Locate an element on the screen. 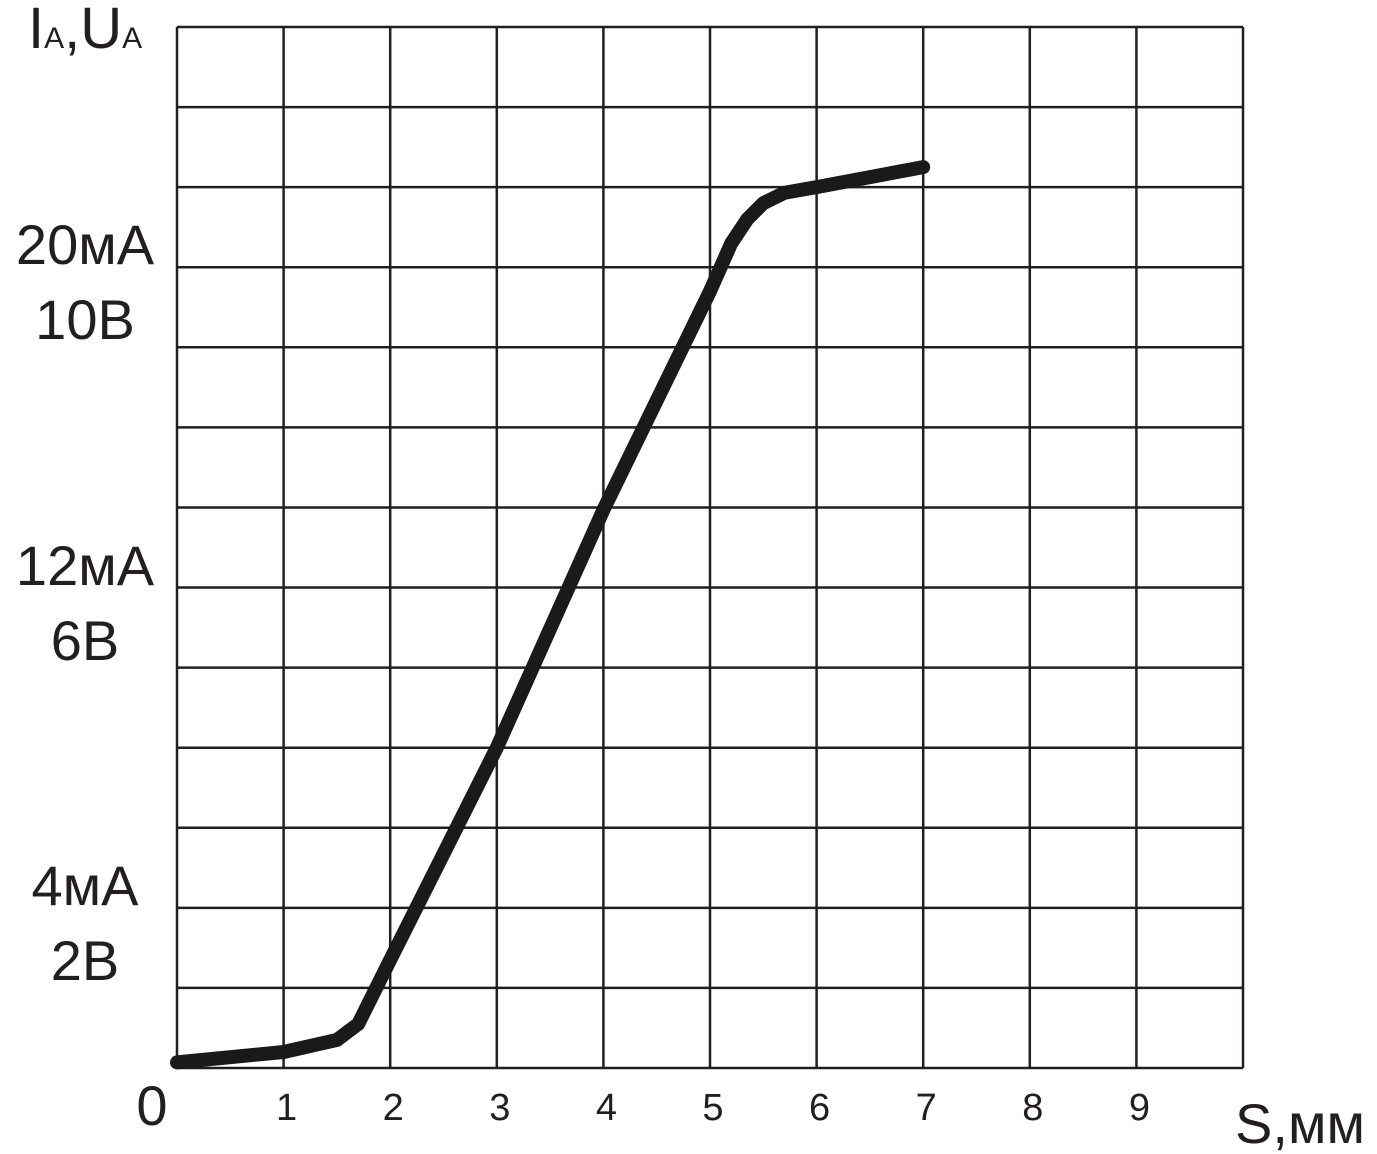 The image size is (1377, 1154). y-tick-label: 4мА 2В is located at coordinates (85, 922).